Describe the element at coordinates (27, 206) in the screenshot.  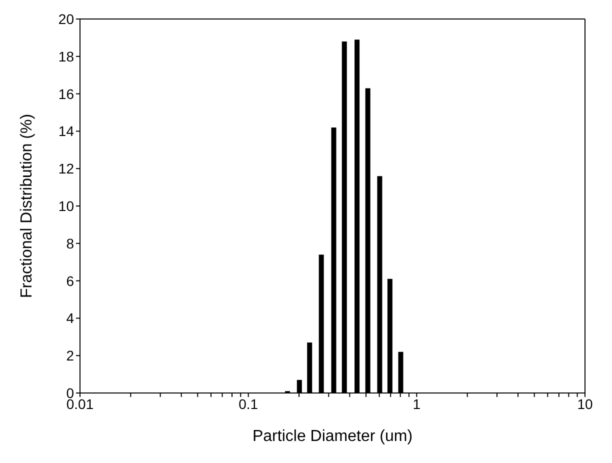
I see `y-axis-title: Fractional Distribution (%)` at that location.